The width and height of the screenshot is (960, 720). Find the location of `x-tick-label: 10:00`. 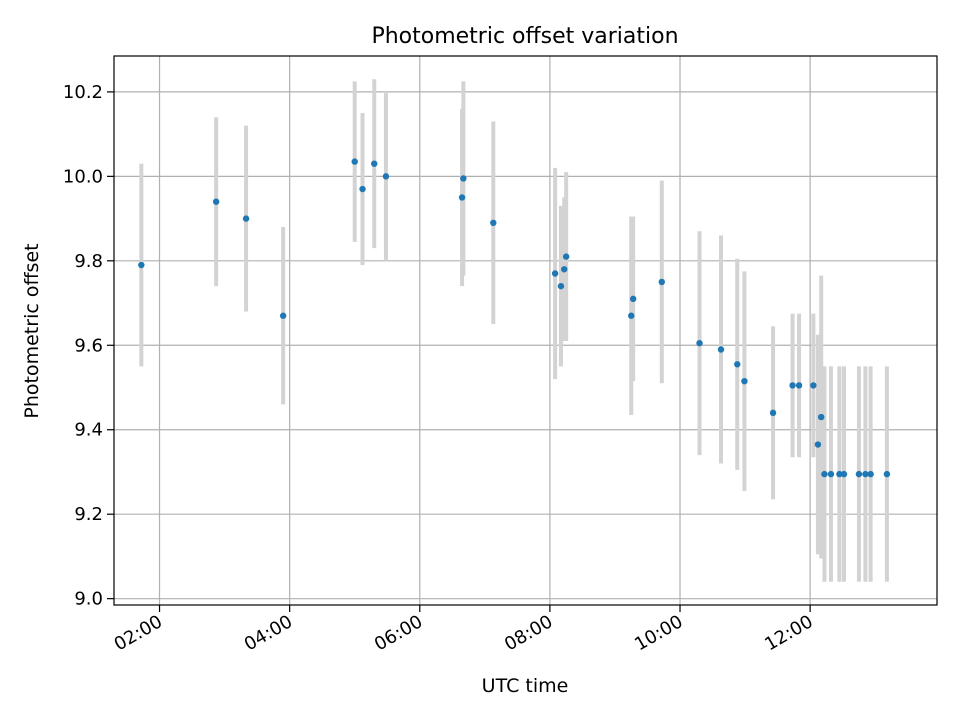

x-tick-label: 10:00 is located at coordinates (658, 633).